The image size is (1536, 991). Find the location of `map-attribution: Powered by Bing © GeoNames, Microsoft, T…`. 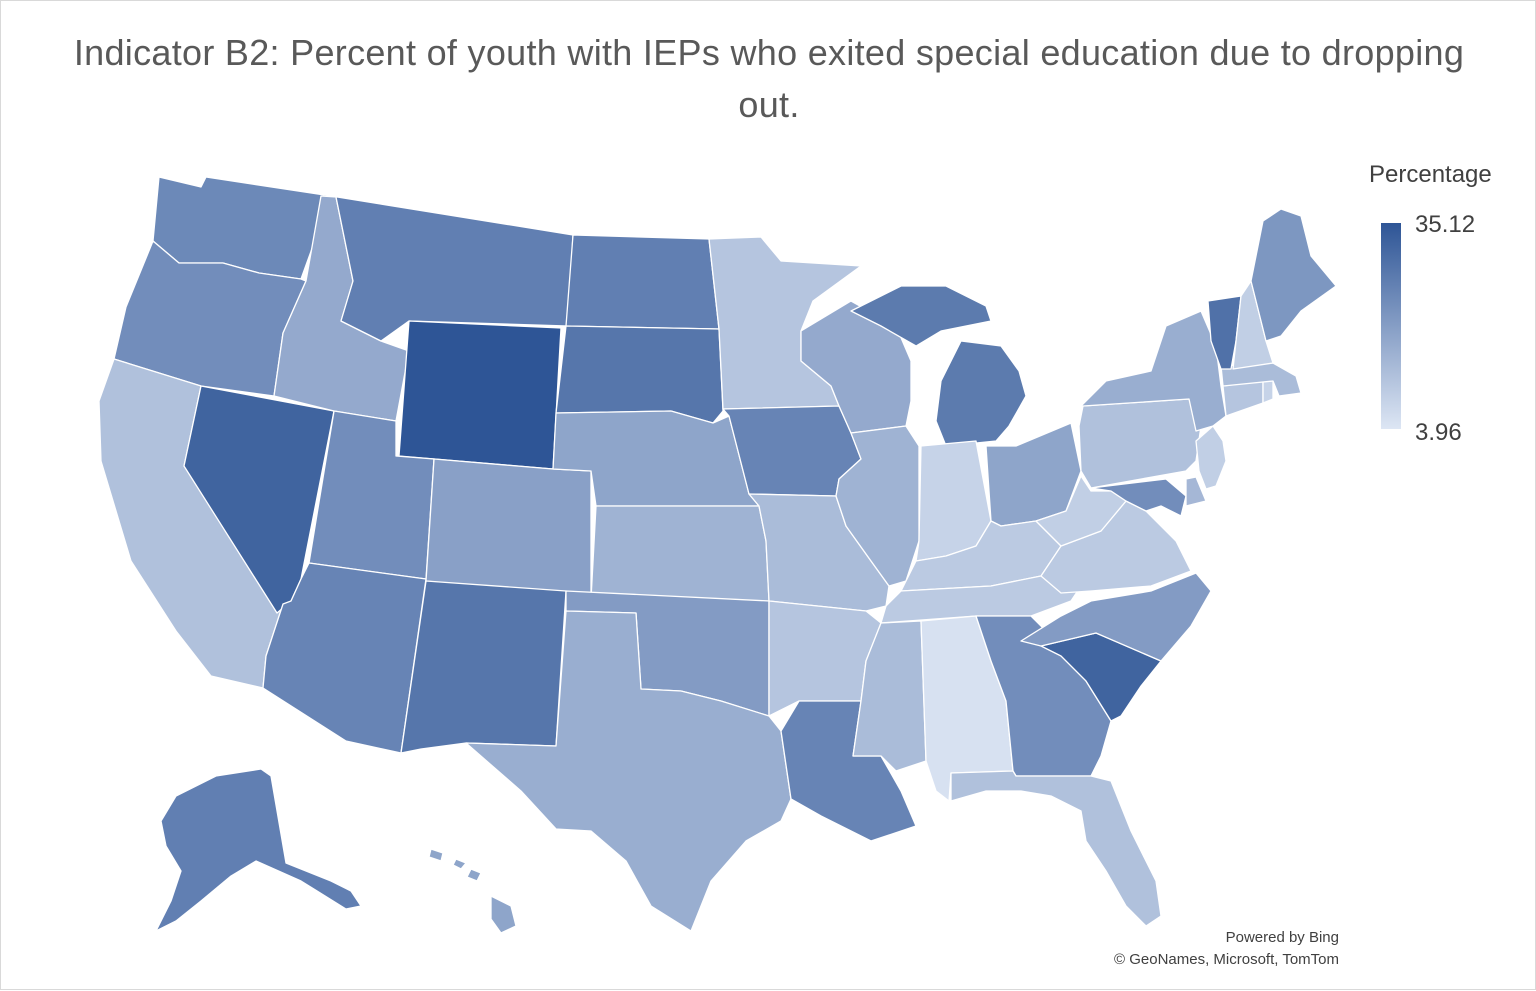

map-attribution: Powered by Bing © GeoNames, Microsoft, T… is located at coordinates (1226, 949).